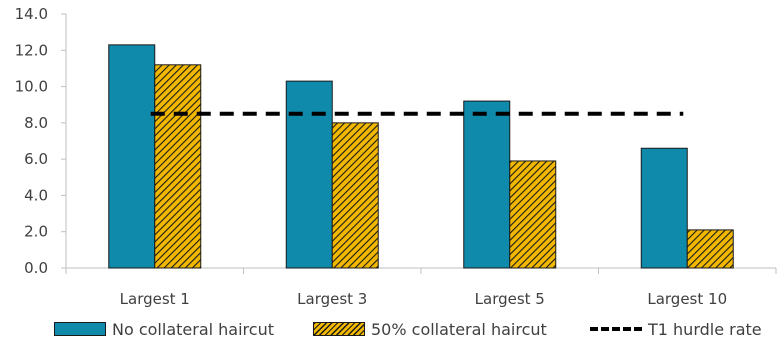 Image resolution: width=782 pixels, height=343 pixels. I want to click on legend-swatch-hurdle, so click(616, 329).